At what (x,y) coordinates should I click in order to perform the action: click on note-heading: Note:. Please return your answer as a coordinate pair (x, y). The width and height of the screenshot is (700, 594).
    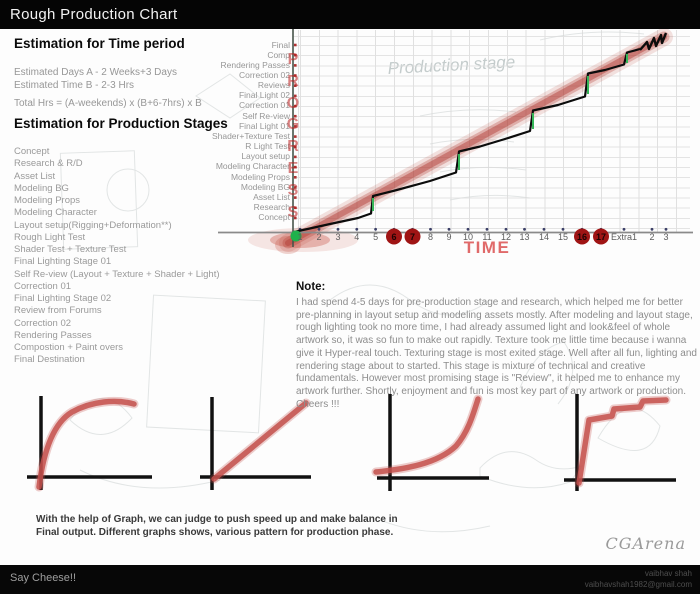
    Looking at the image, I should click on (311, 287).